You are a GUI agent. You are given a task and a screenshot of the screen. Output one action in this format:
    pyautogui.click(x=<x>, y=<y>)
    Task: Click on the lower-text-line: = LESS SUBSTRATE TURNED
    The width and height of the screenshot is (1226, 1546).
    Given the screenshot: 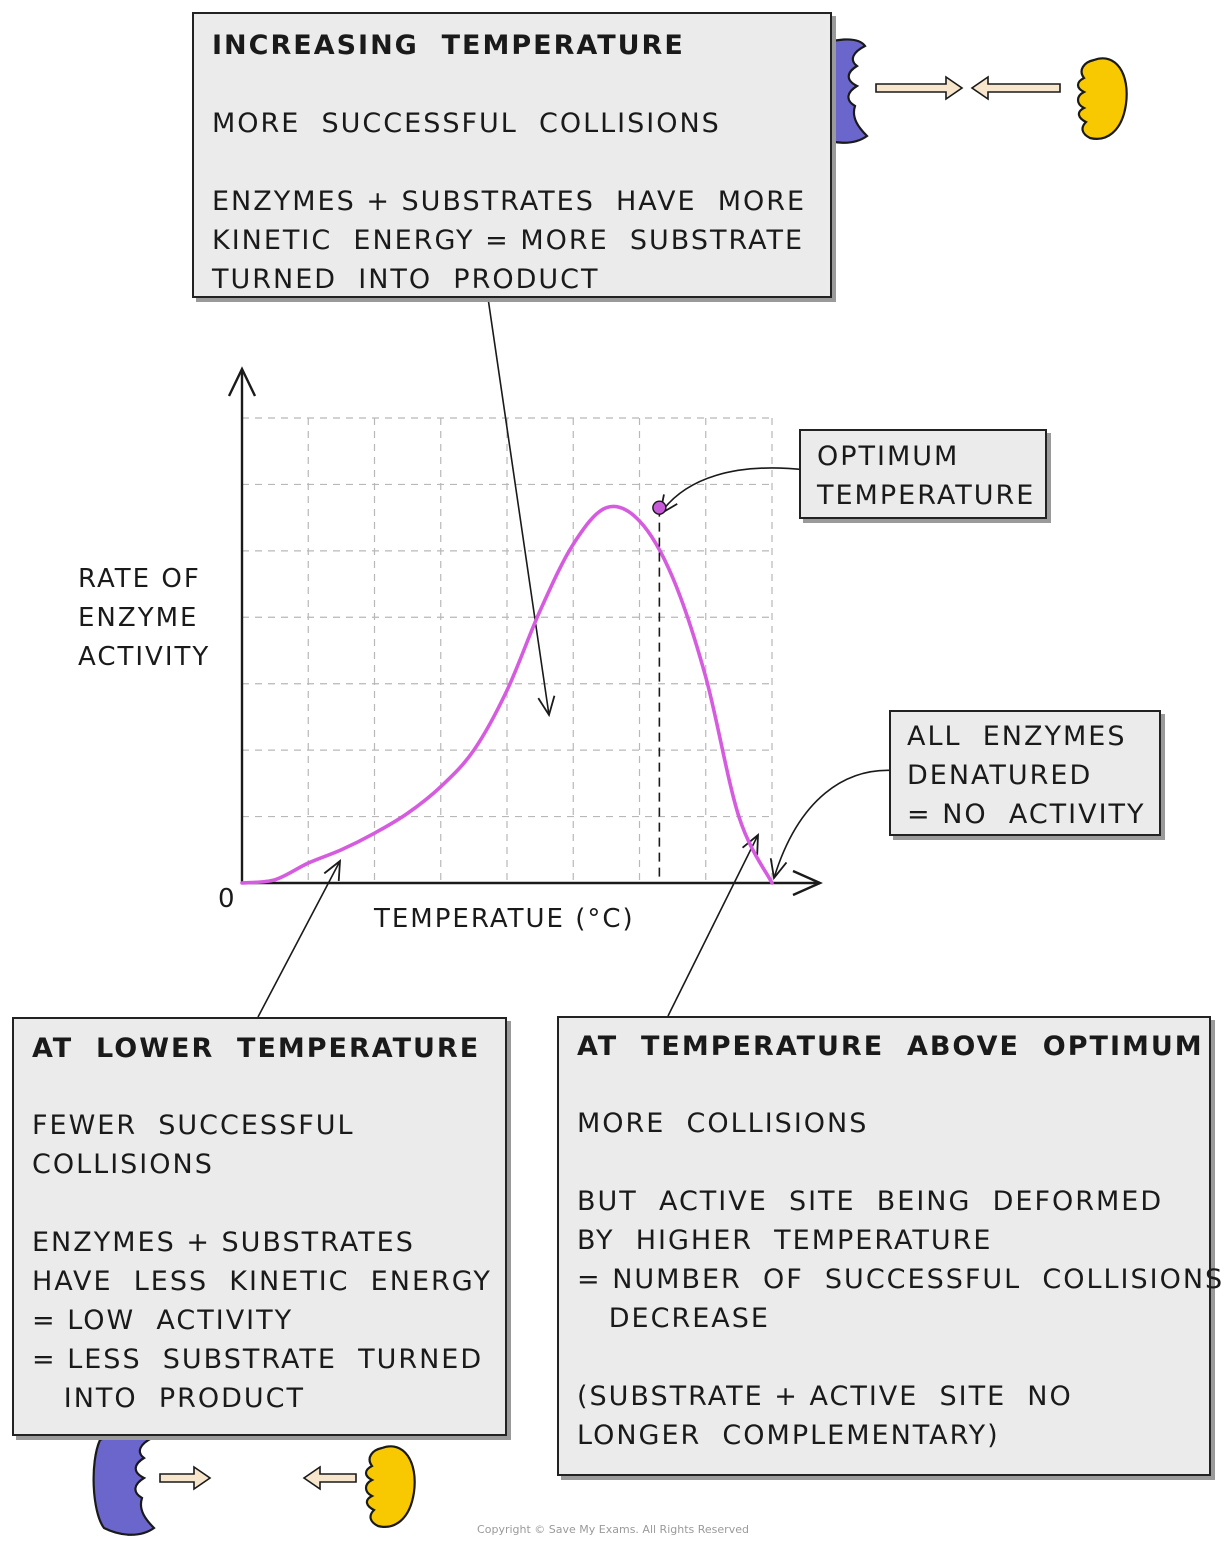 What is the action you would take?
    pyautogui.click(x=258, y=1359)
    